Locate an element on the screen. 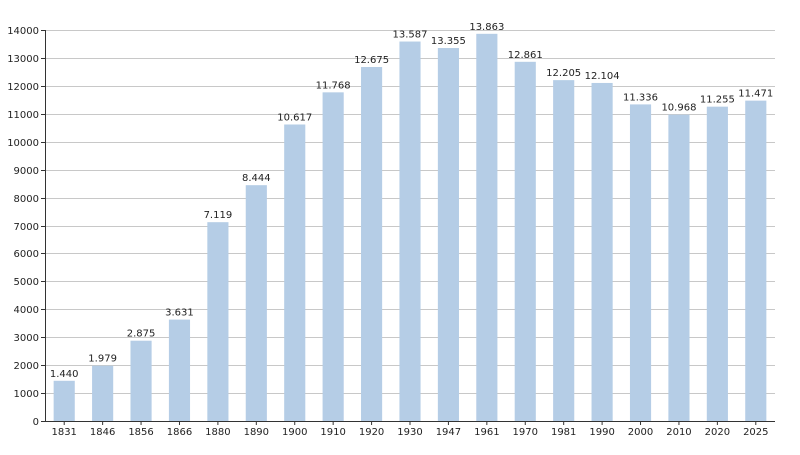 This screenshot has width=800, height=455. x-tick-label: 1890 is located at coordinates (256, 432).